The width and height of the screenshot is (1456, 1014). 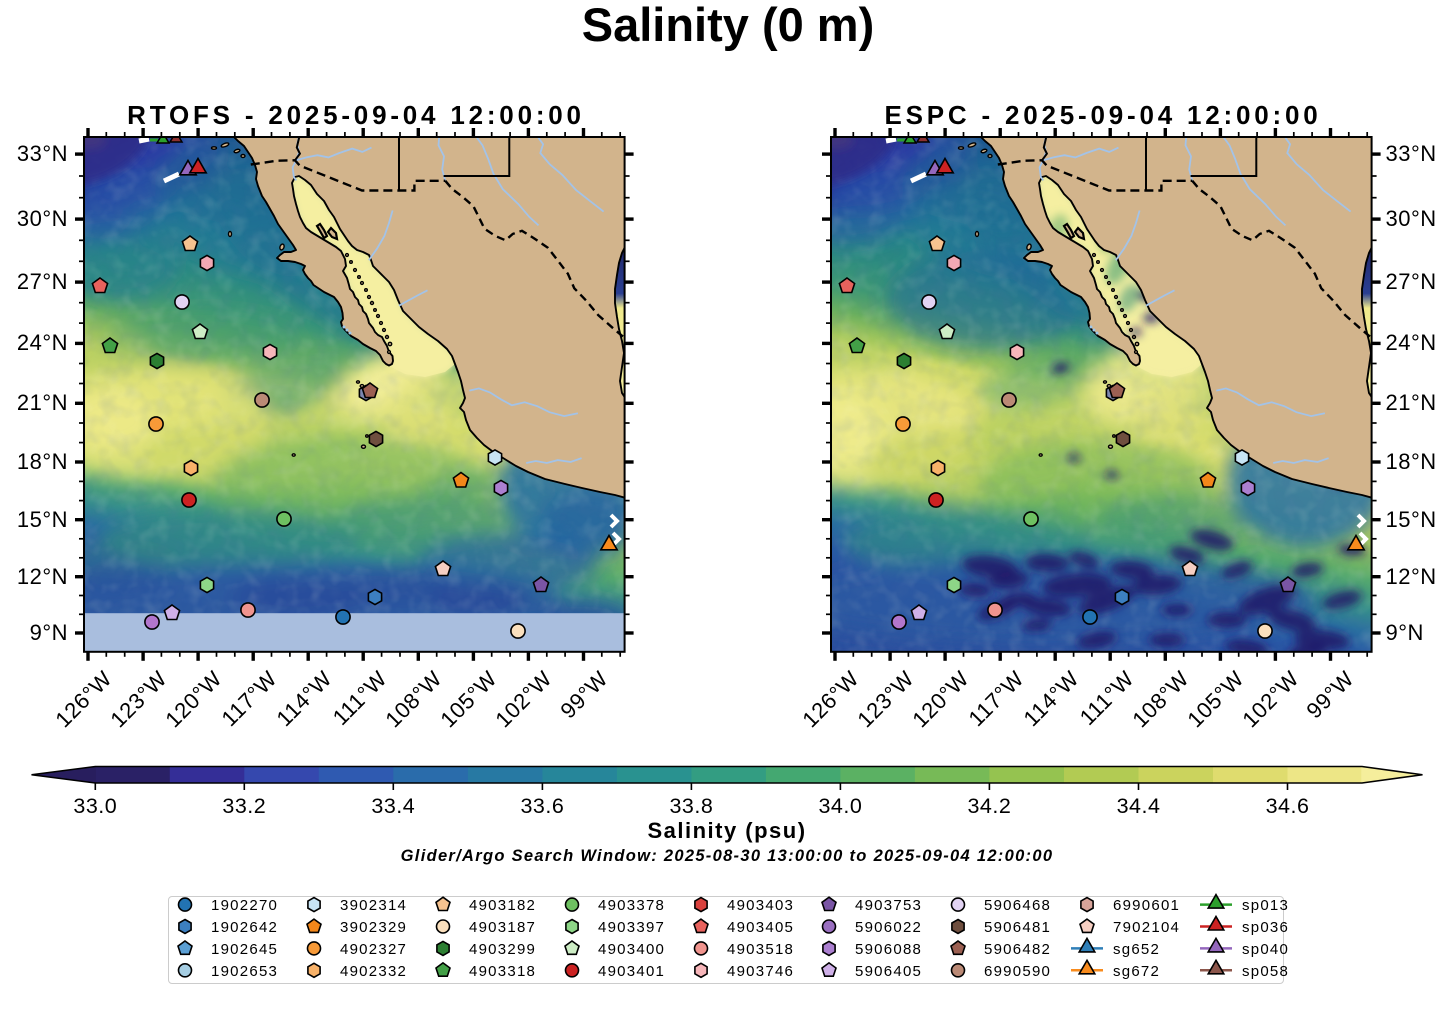 I want to click on svg-text: 5906405, so click(x=888, y=971).